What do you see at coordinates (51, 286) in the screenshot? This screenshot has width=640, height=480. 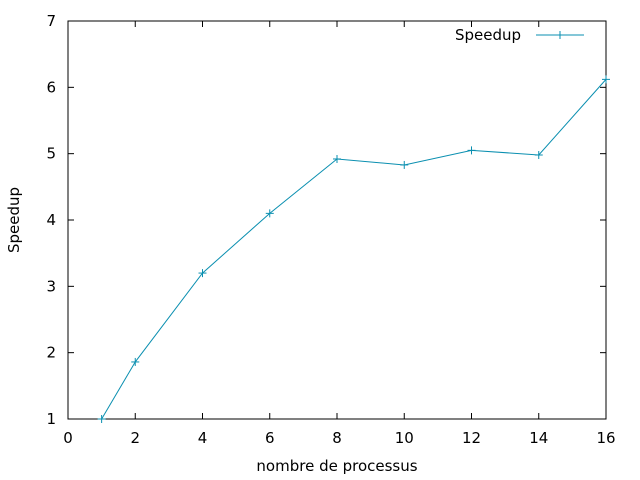 I see `y-tick-label: 3` at bounding box center [51, 286].